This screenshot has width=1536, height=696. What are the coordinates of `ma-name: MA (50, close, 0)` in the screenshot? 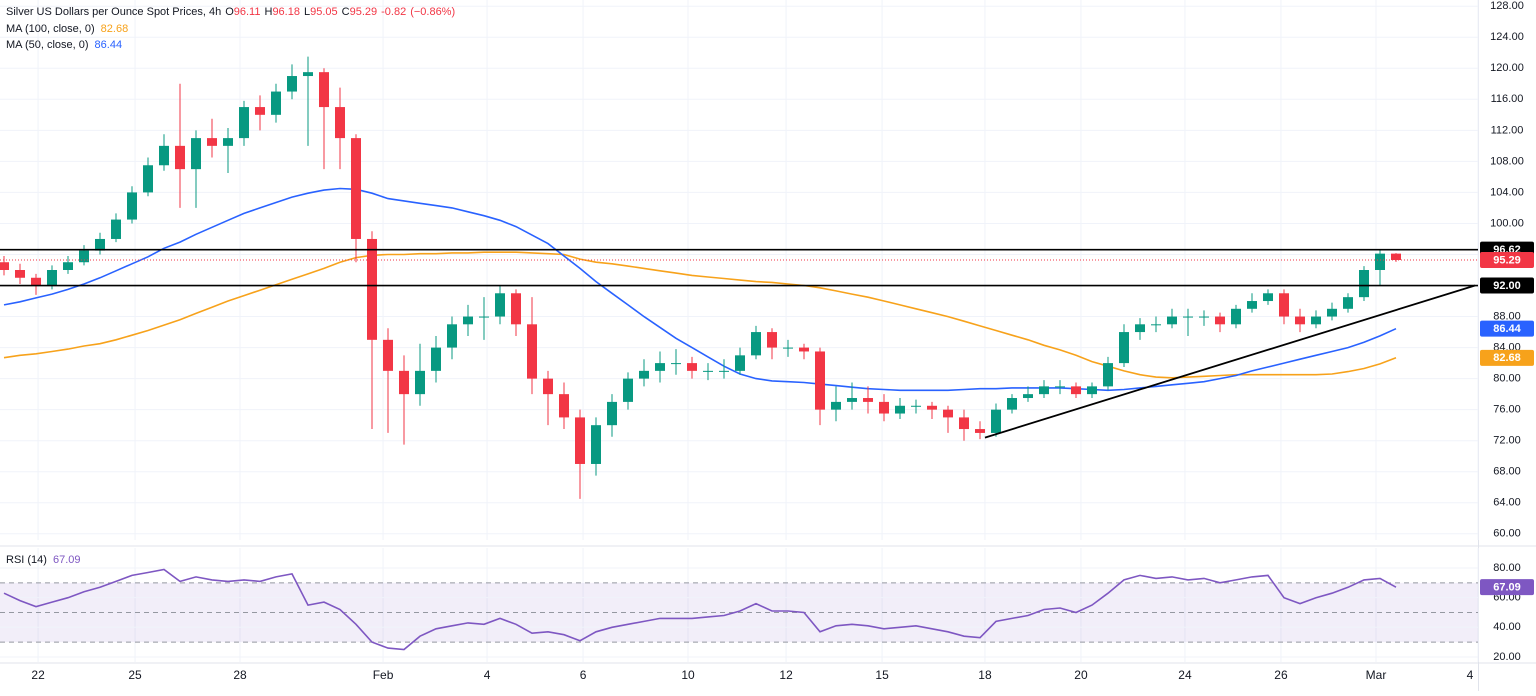 It's located at (47, 45).